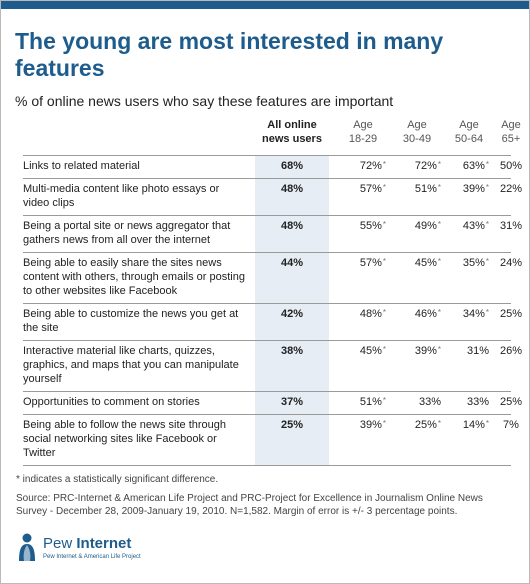  I want to click on value-30-49: 33%, so click(415, 402).